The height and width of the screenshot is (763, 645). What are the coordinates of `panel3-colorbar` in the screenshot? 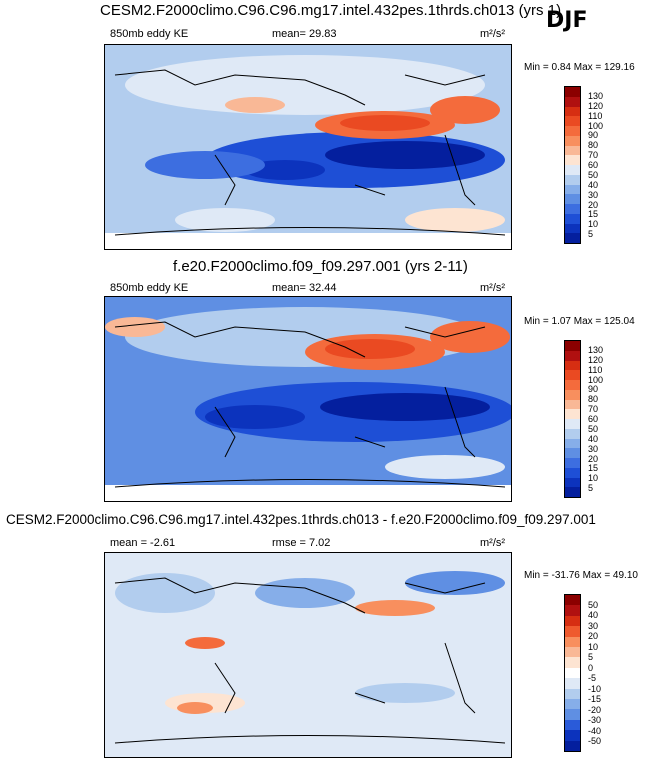 It's located at (572, 673).